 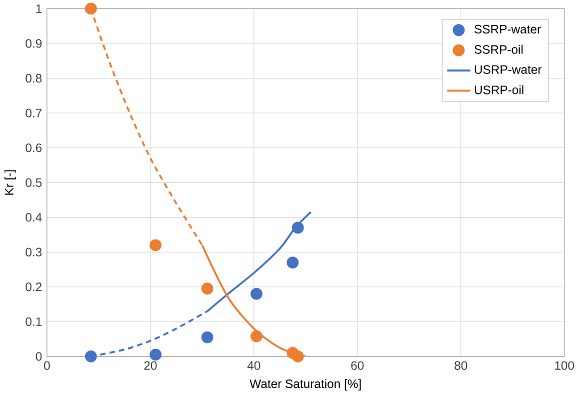 What do you see at coordinates (34, 43) in the screenshot?
I see `y-tick-label: 0.9` at bounding box center [34, 43].